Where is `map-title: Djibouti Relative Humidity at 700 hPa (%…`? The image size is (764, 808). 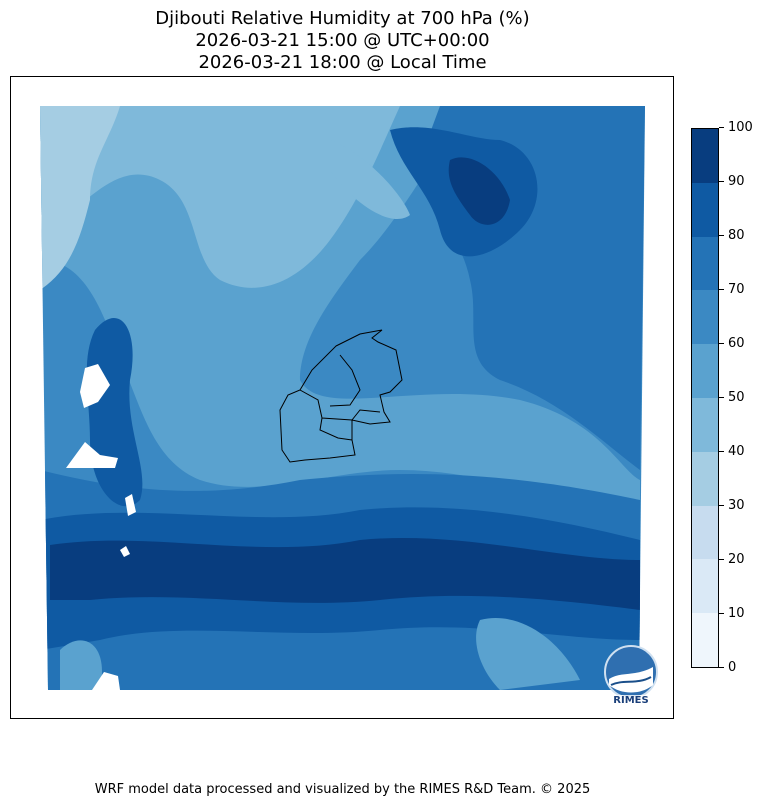 map-title: Djibouti Relative Humidity at 700 hPa (%… is located at coordinates (342, 18).